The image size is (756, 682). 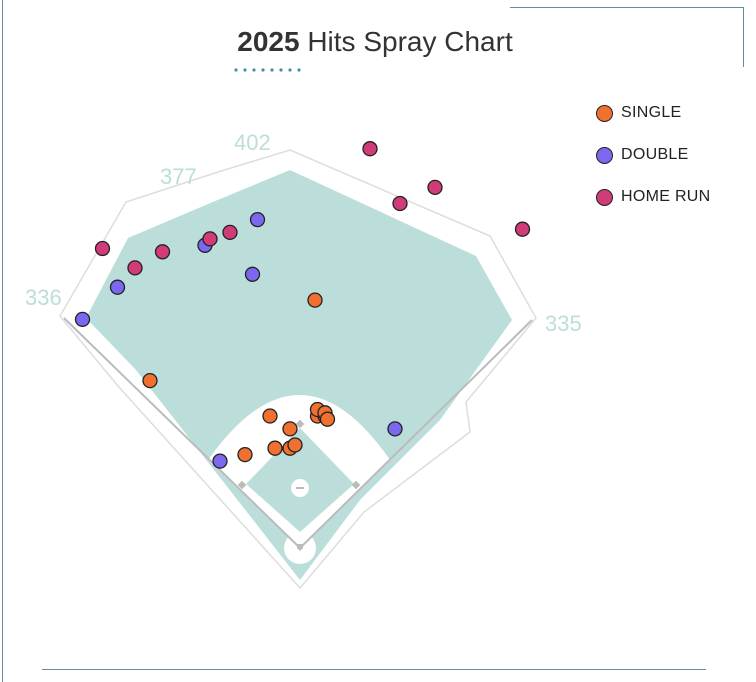 What do you see at coordinates (182, 433) in the screenshot?
I see `left-foul-line` at bounding box center [182, 433].